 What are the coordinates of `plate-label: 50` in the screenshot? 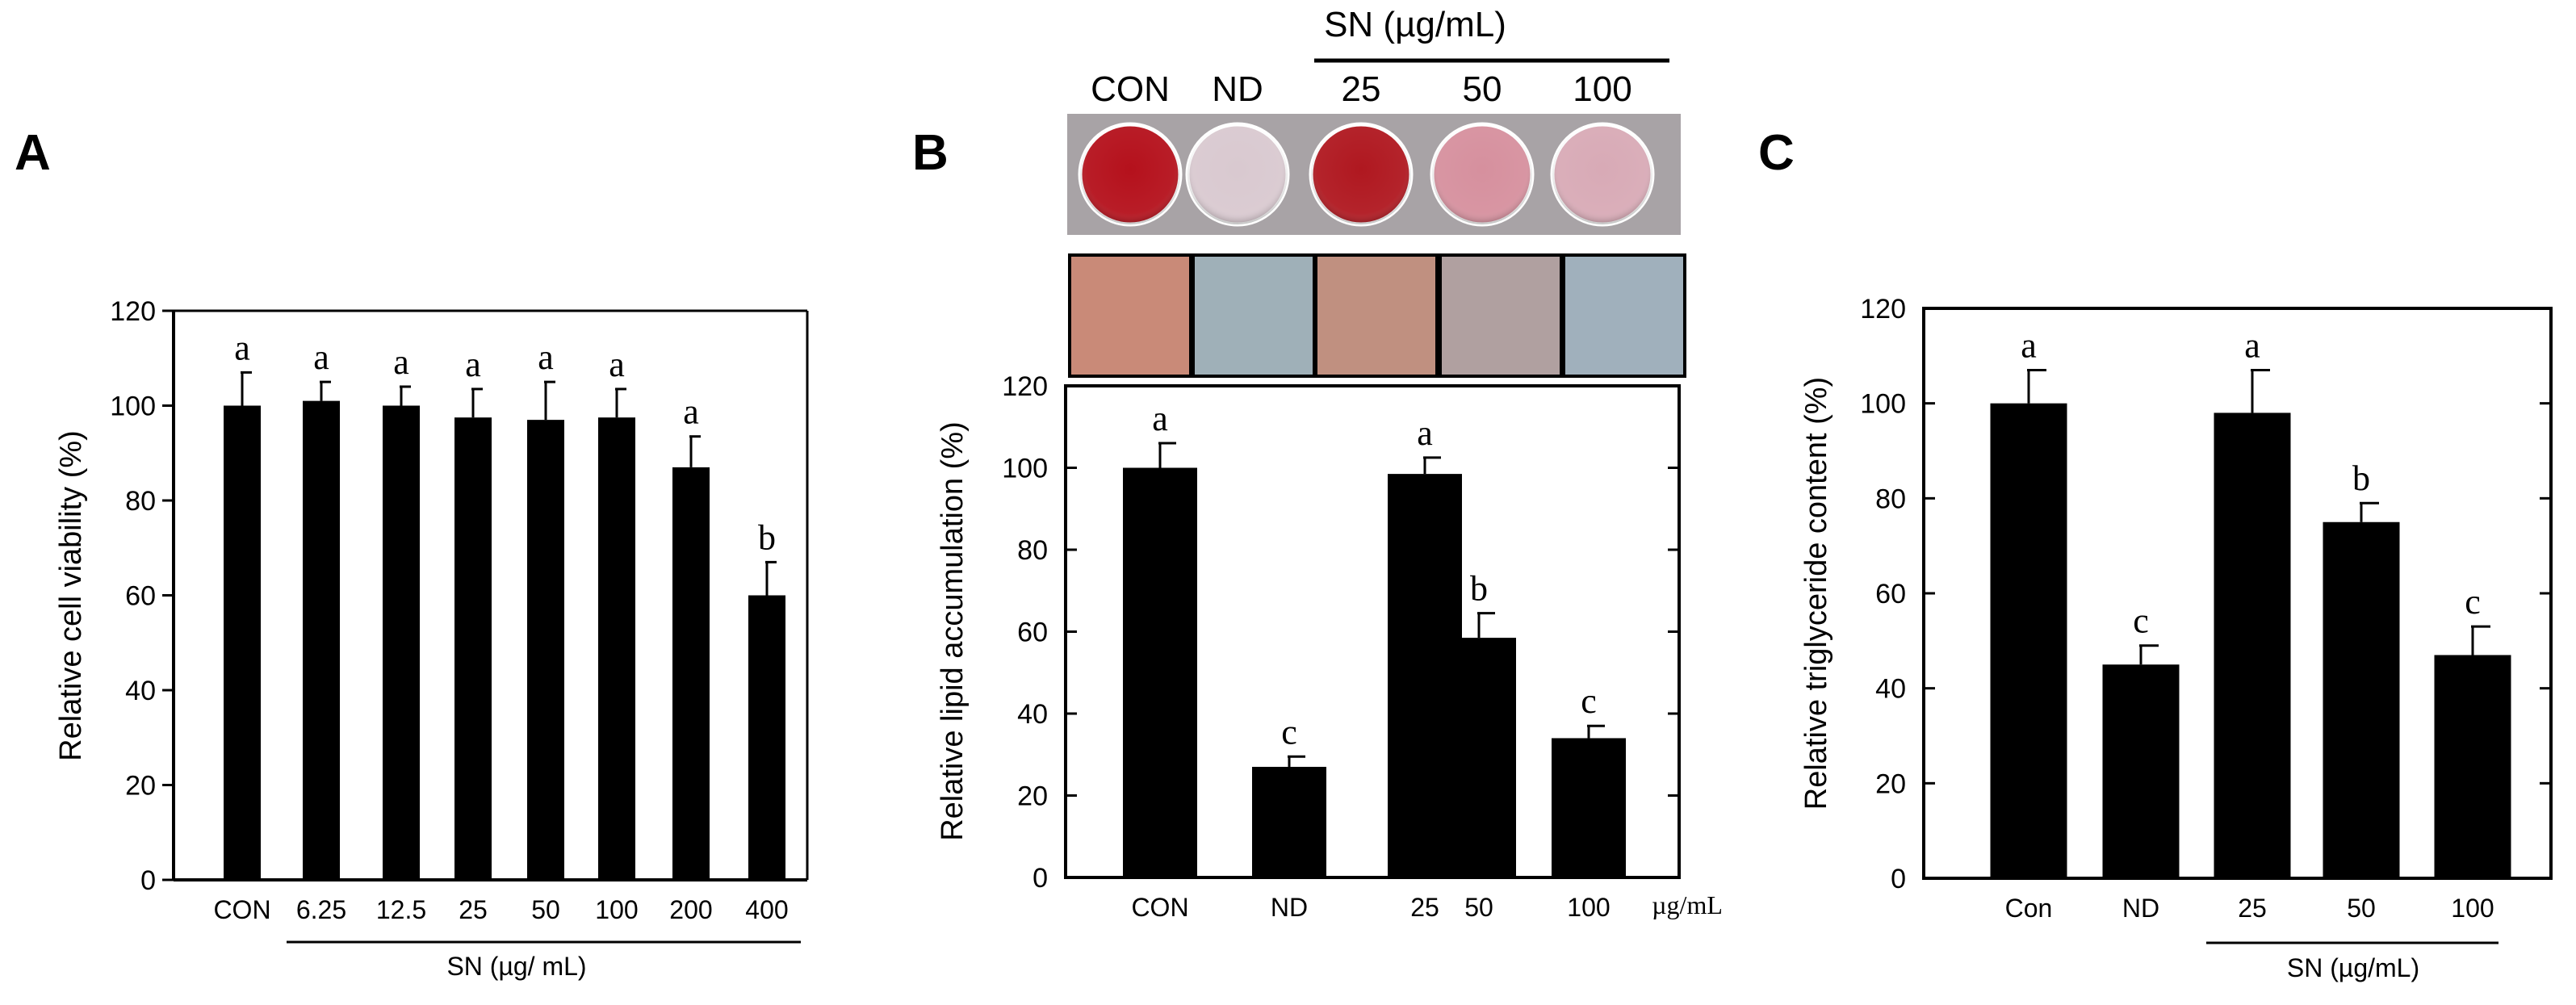 It's located at (1482, 89).